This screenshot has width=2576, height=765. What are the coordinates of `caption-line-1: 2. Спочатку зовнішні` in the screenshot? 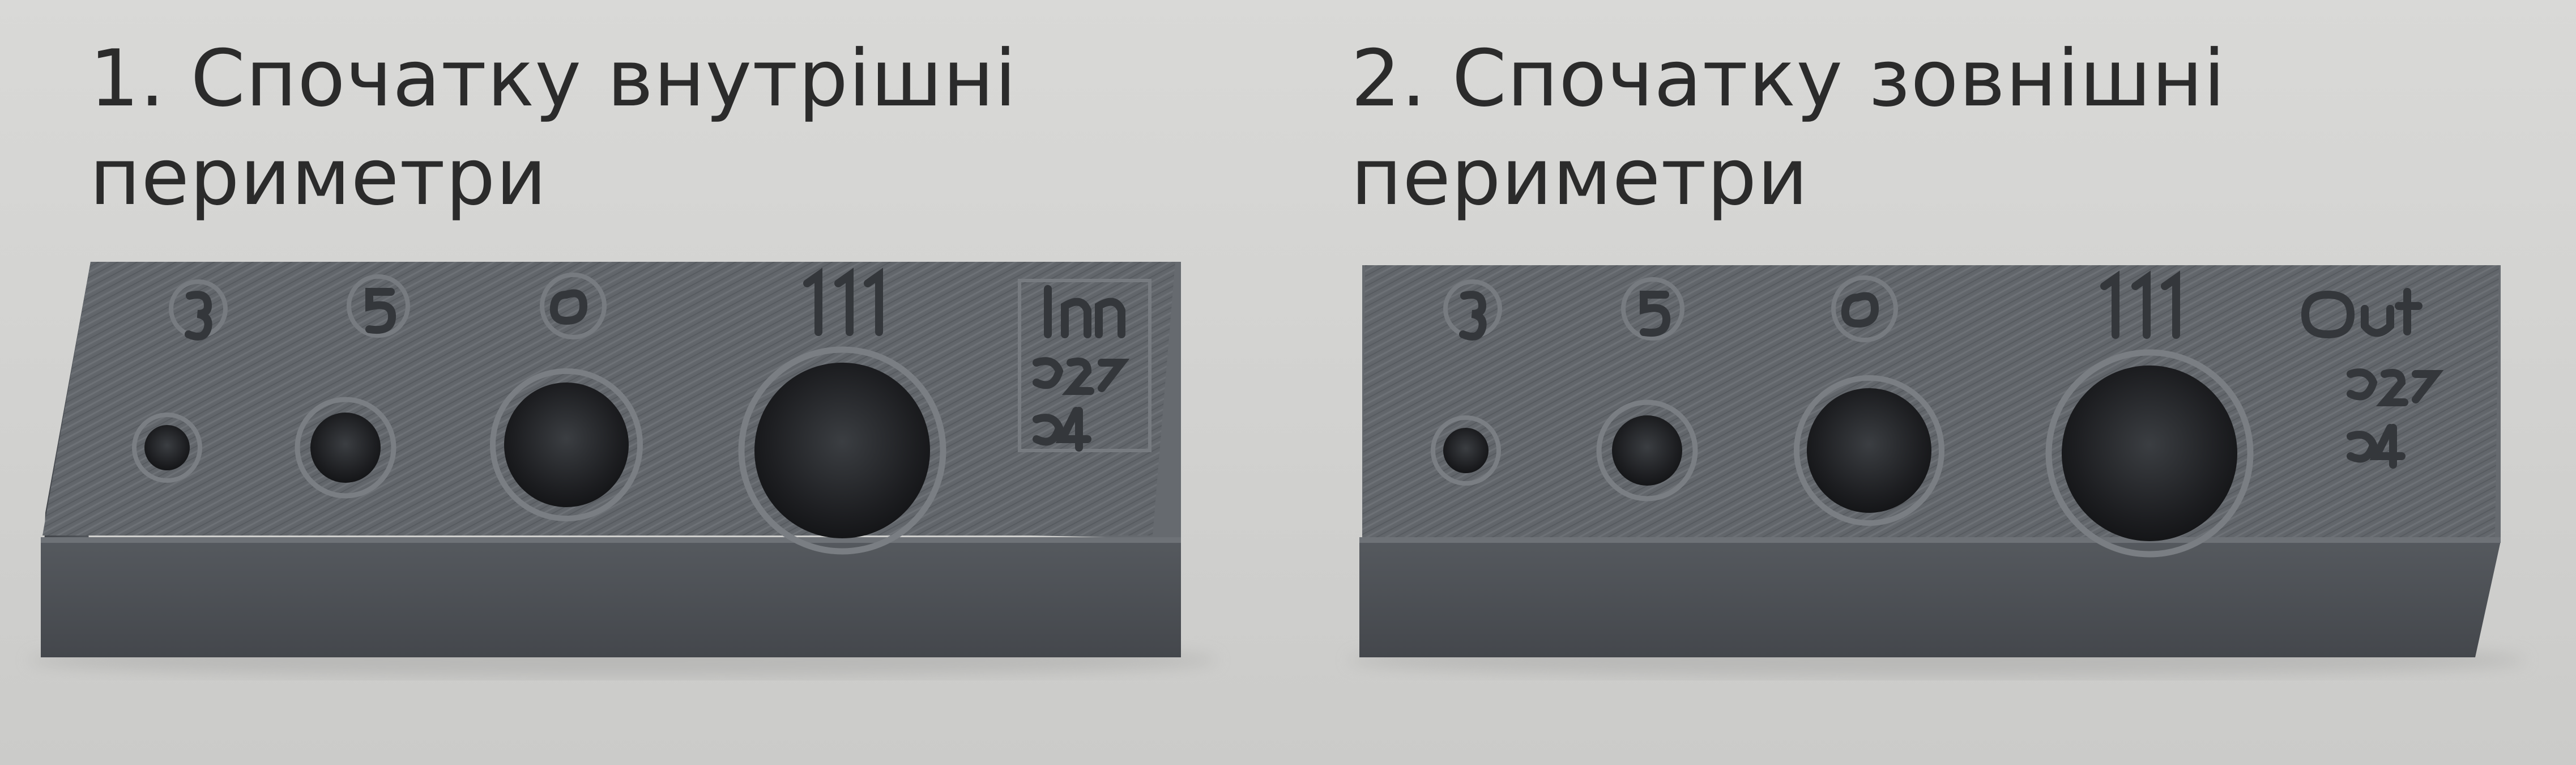 It's located at (1788, 78).